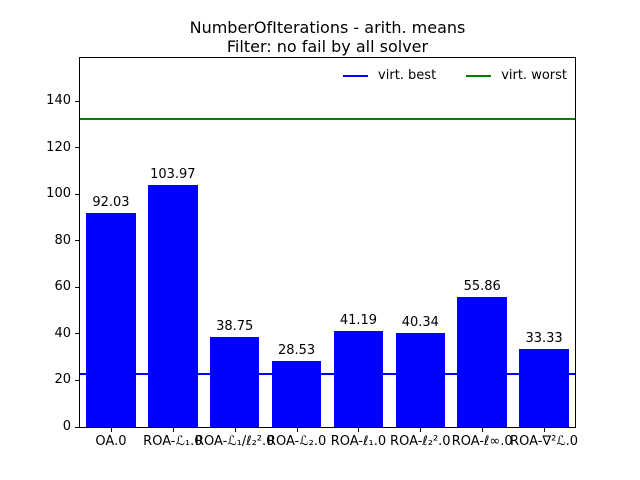  Describe the element at coordinates (420, 441) in the screenshot. I see `x-tick-label: ROA-ℓ₂².0` at that location.